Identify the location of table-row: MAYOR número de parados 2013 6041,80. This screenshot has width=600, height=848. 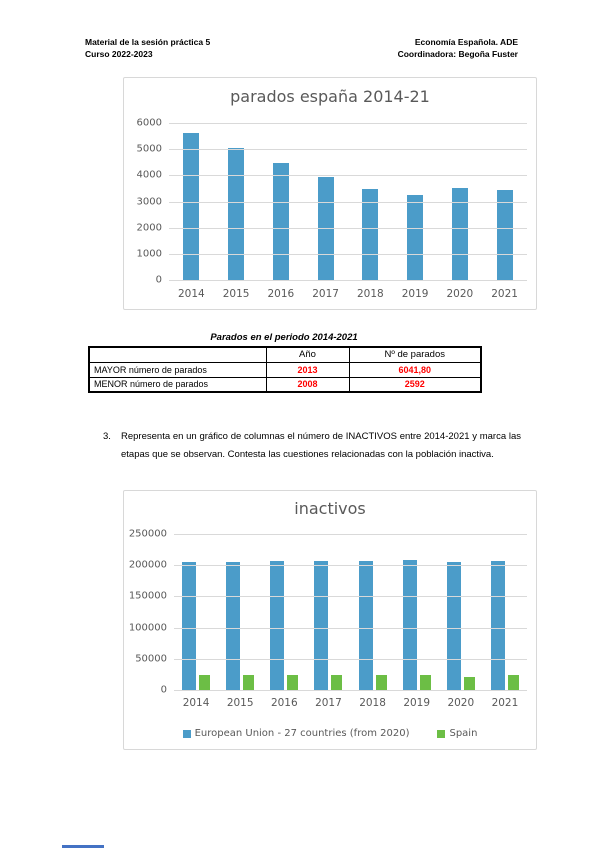
(285, 369).